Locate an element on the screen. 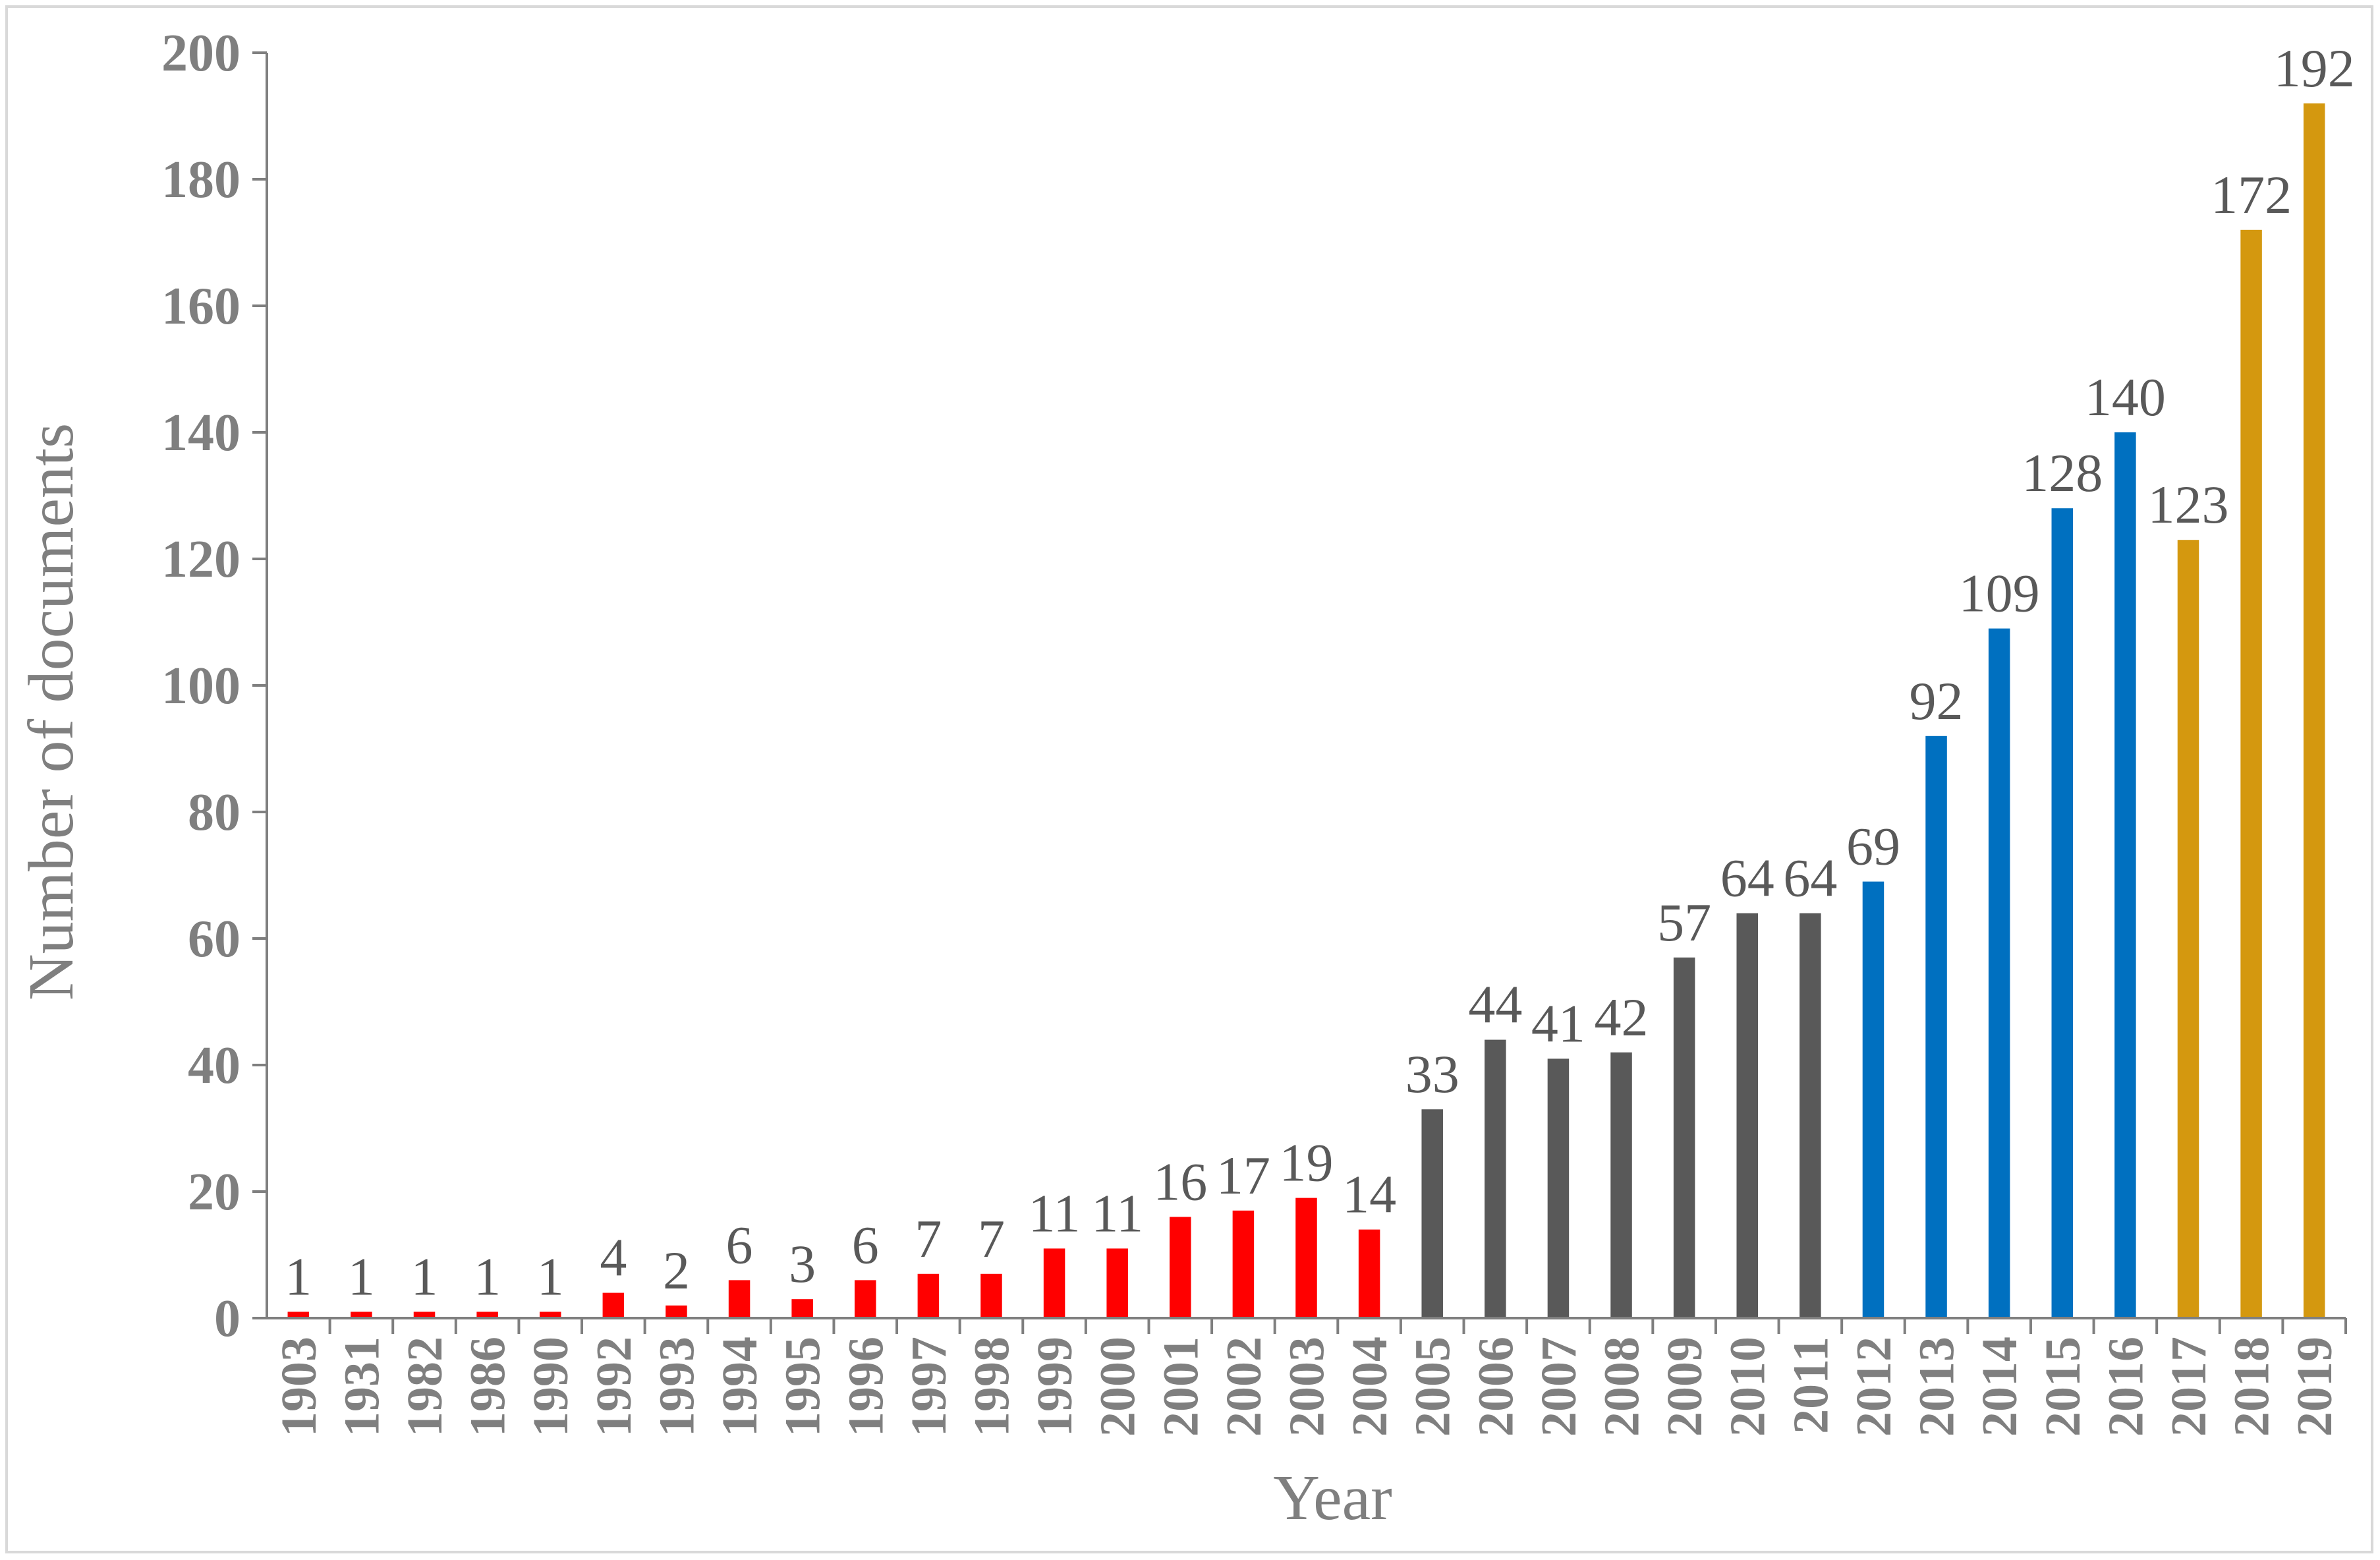  y-tick-label: 120 is located at coordinates (201, 560).